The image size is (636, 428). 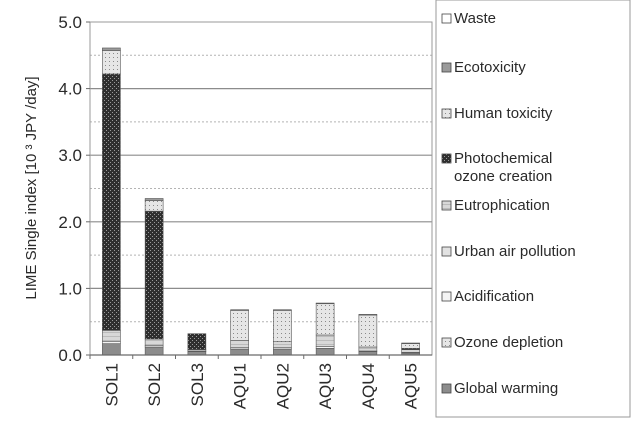 I want to click on legend-label: Global warming, so click(x=506, y=388).